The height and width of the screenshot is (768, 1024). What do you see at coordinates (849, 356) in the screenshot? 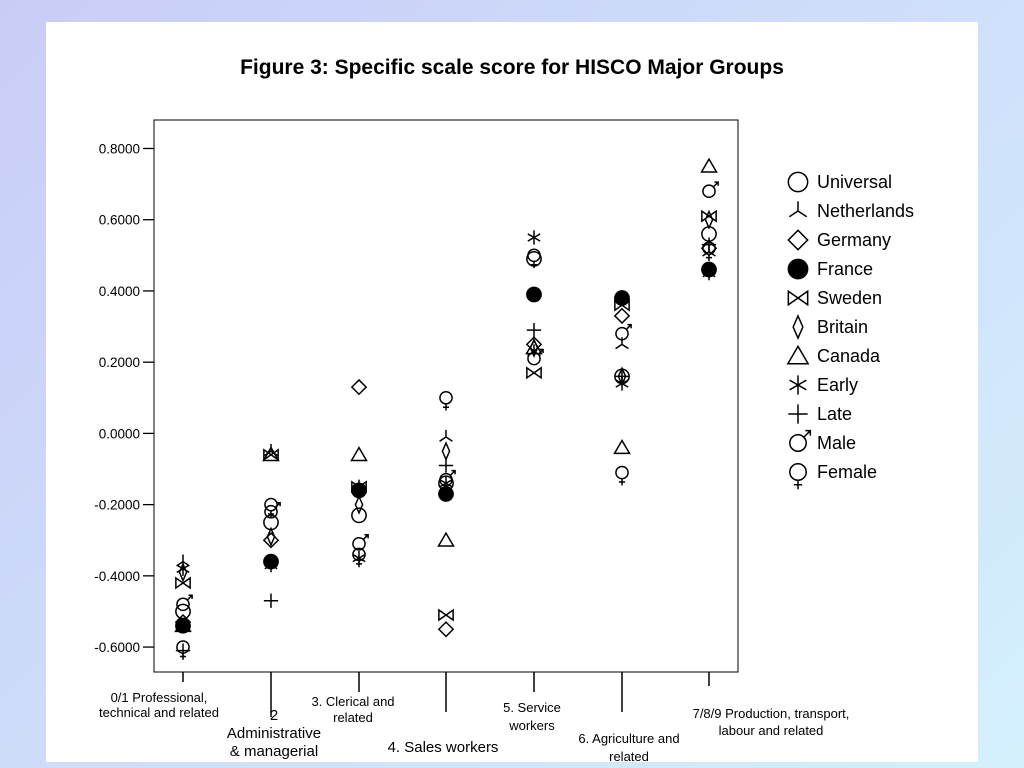
I see `legend-label: Canada` at bounding box center [849, 356].